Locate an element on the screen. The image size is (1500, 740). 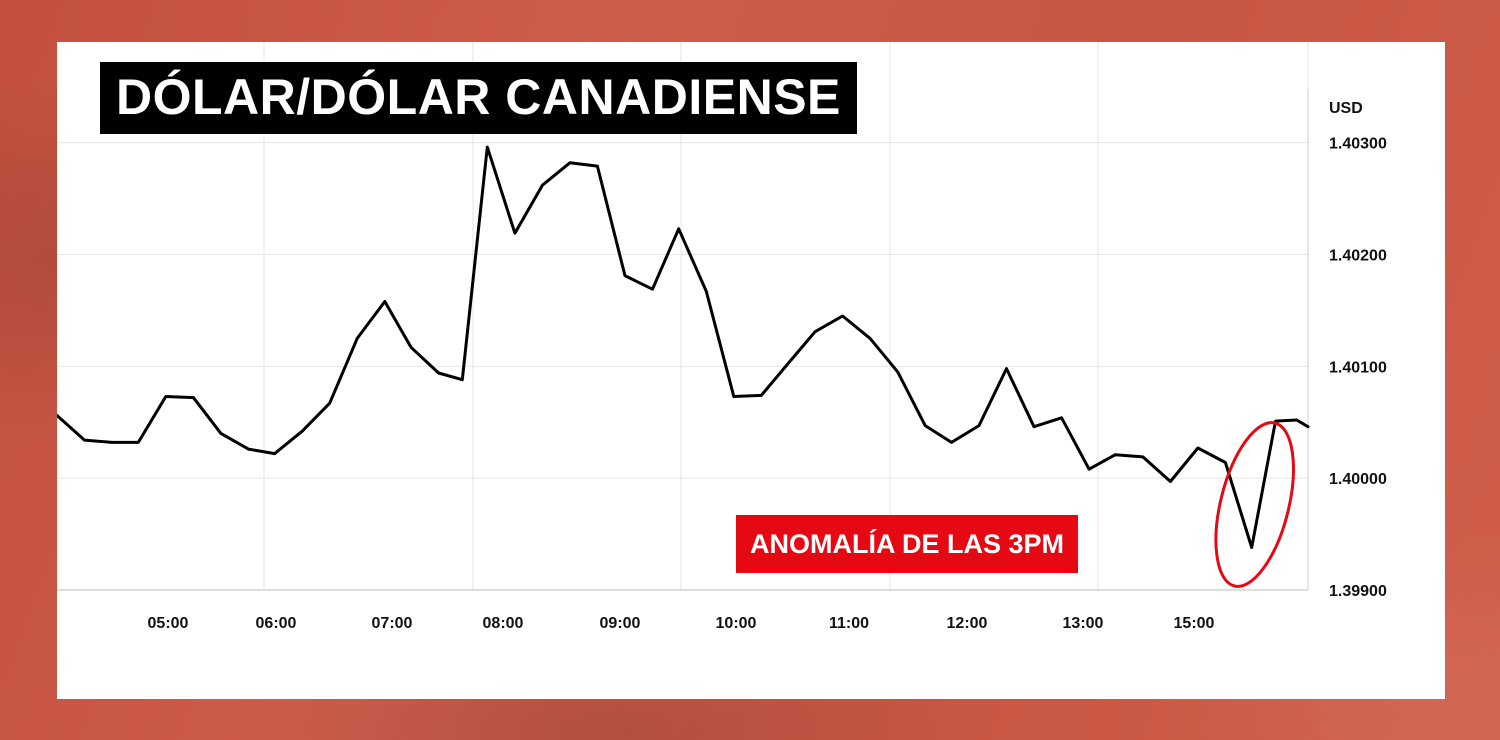
y-tick-label: 1.40300 is located at coordinates (1358, 144).